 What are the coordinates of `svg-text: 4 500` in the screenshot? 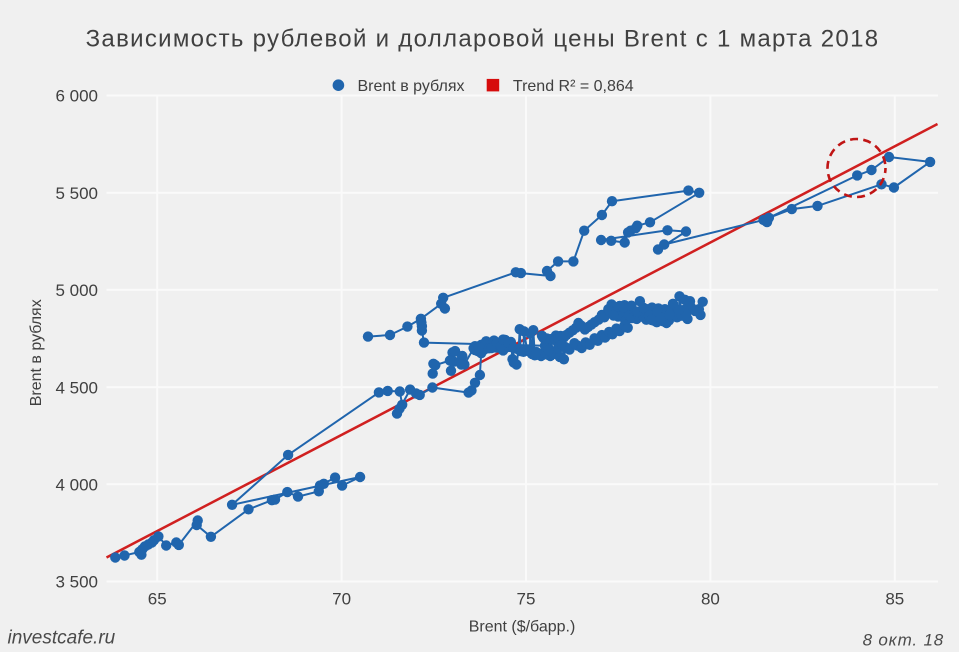 It's located at (76, 387).